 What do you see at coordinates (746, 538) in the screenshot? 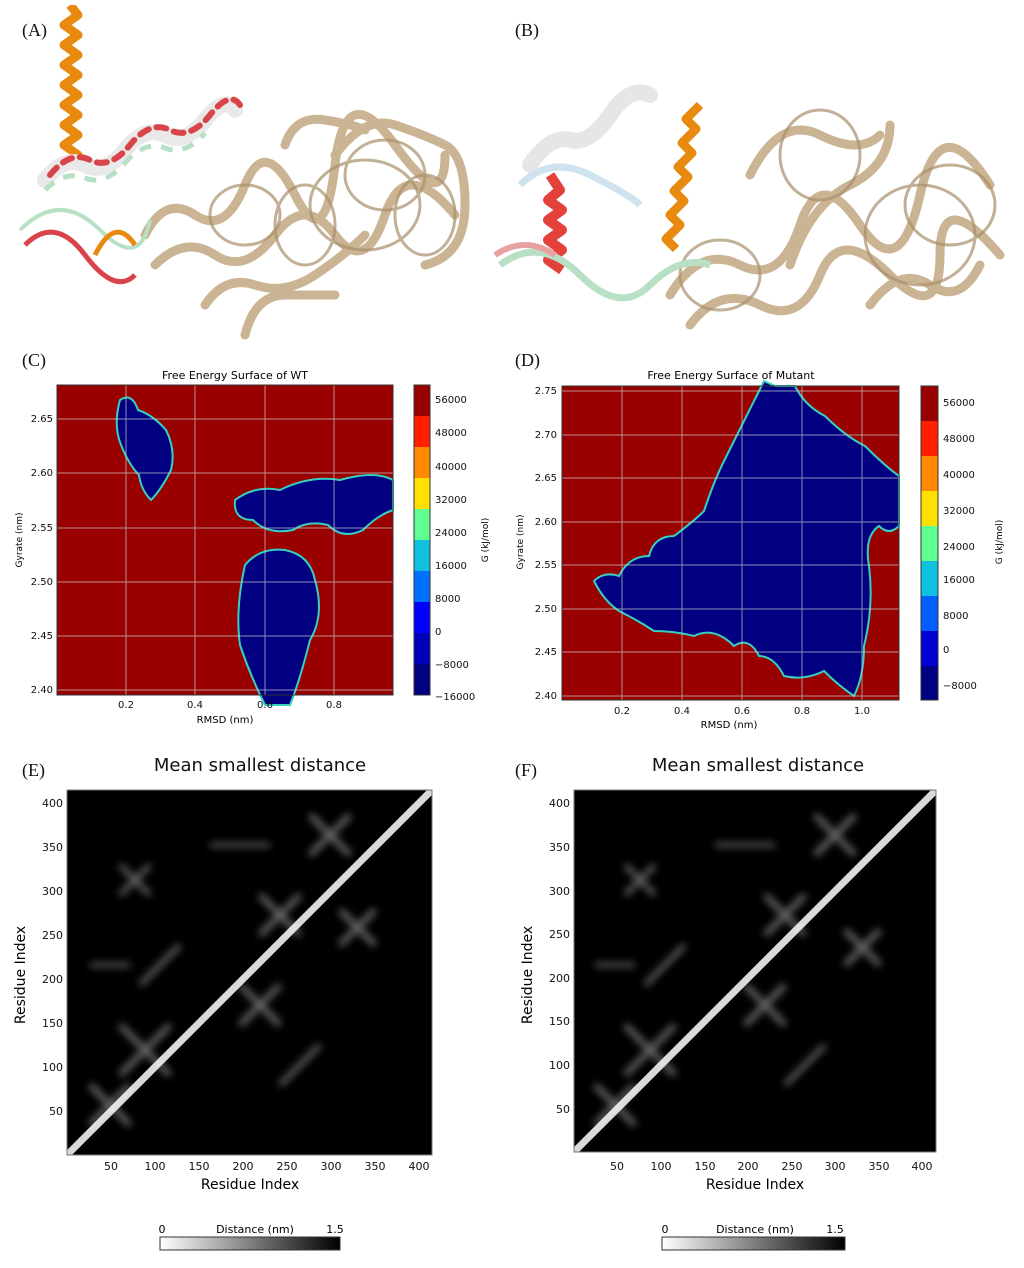
I see `fes-basin-main` at bounding box center [746, 538].